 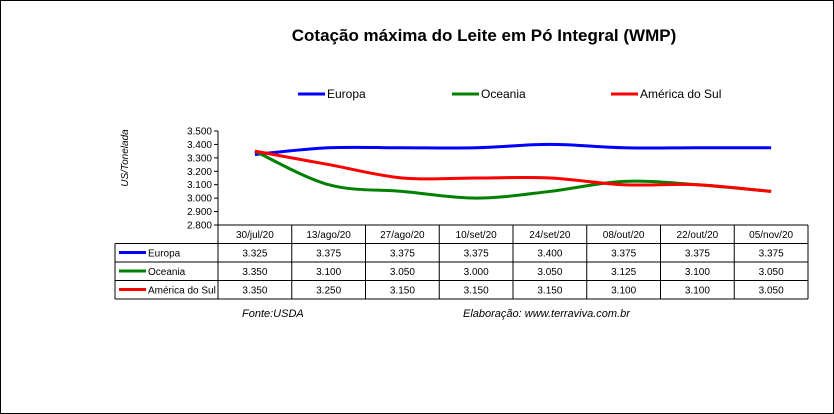 I want to click on y-tick-label: 3.400, so click(x=199, y=145).